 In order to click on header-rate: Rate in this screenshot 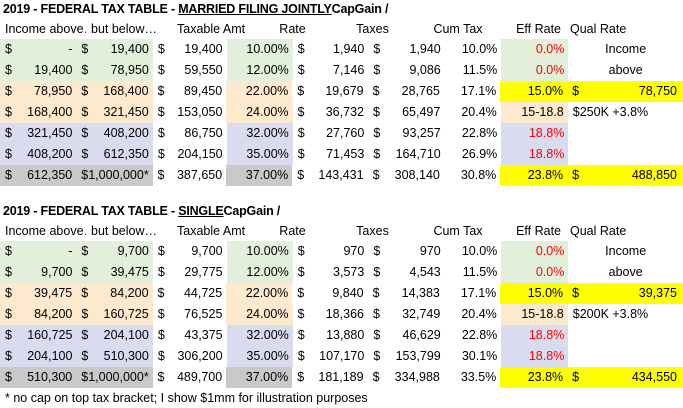, I will do `click(292, 230)`.